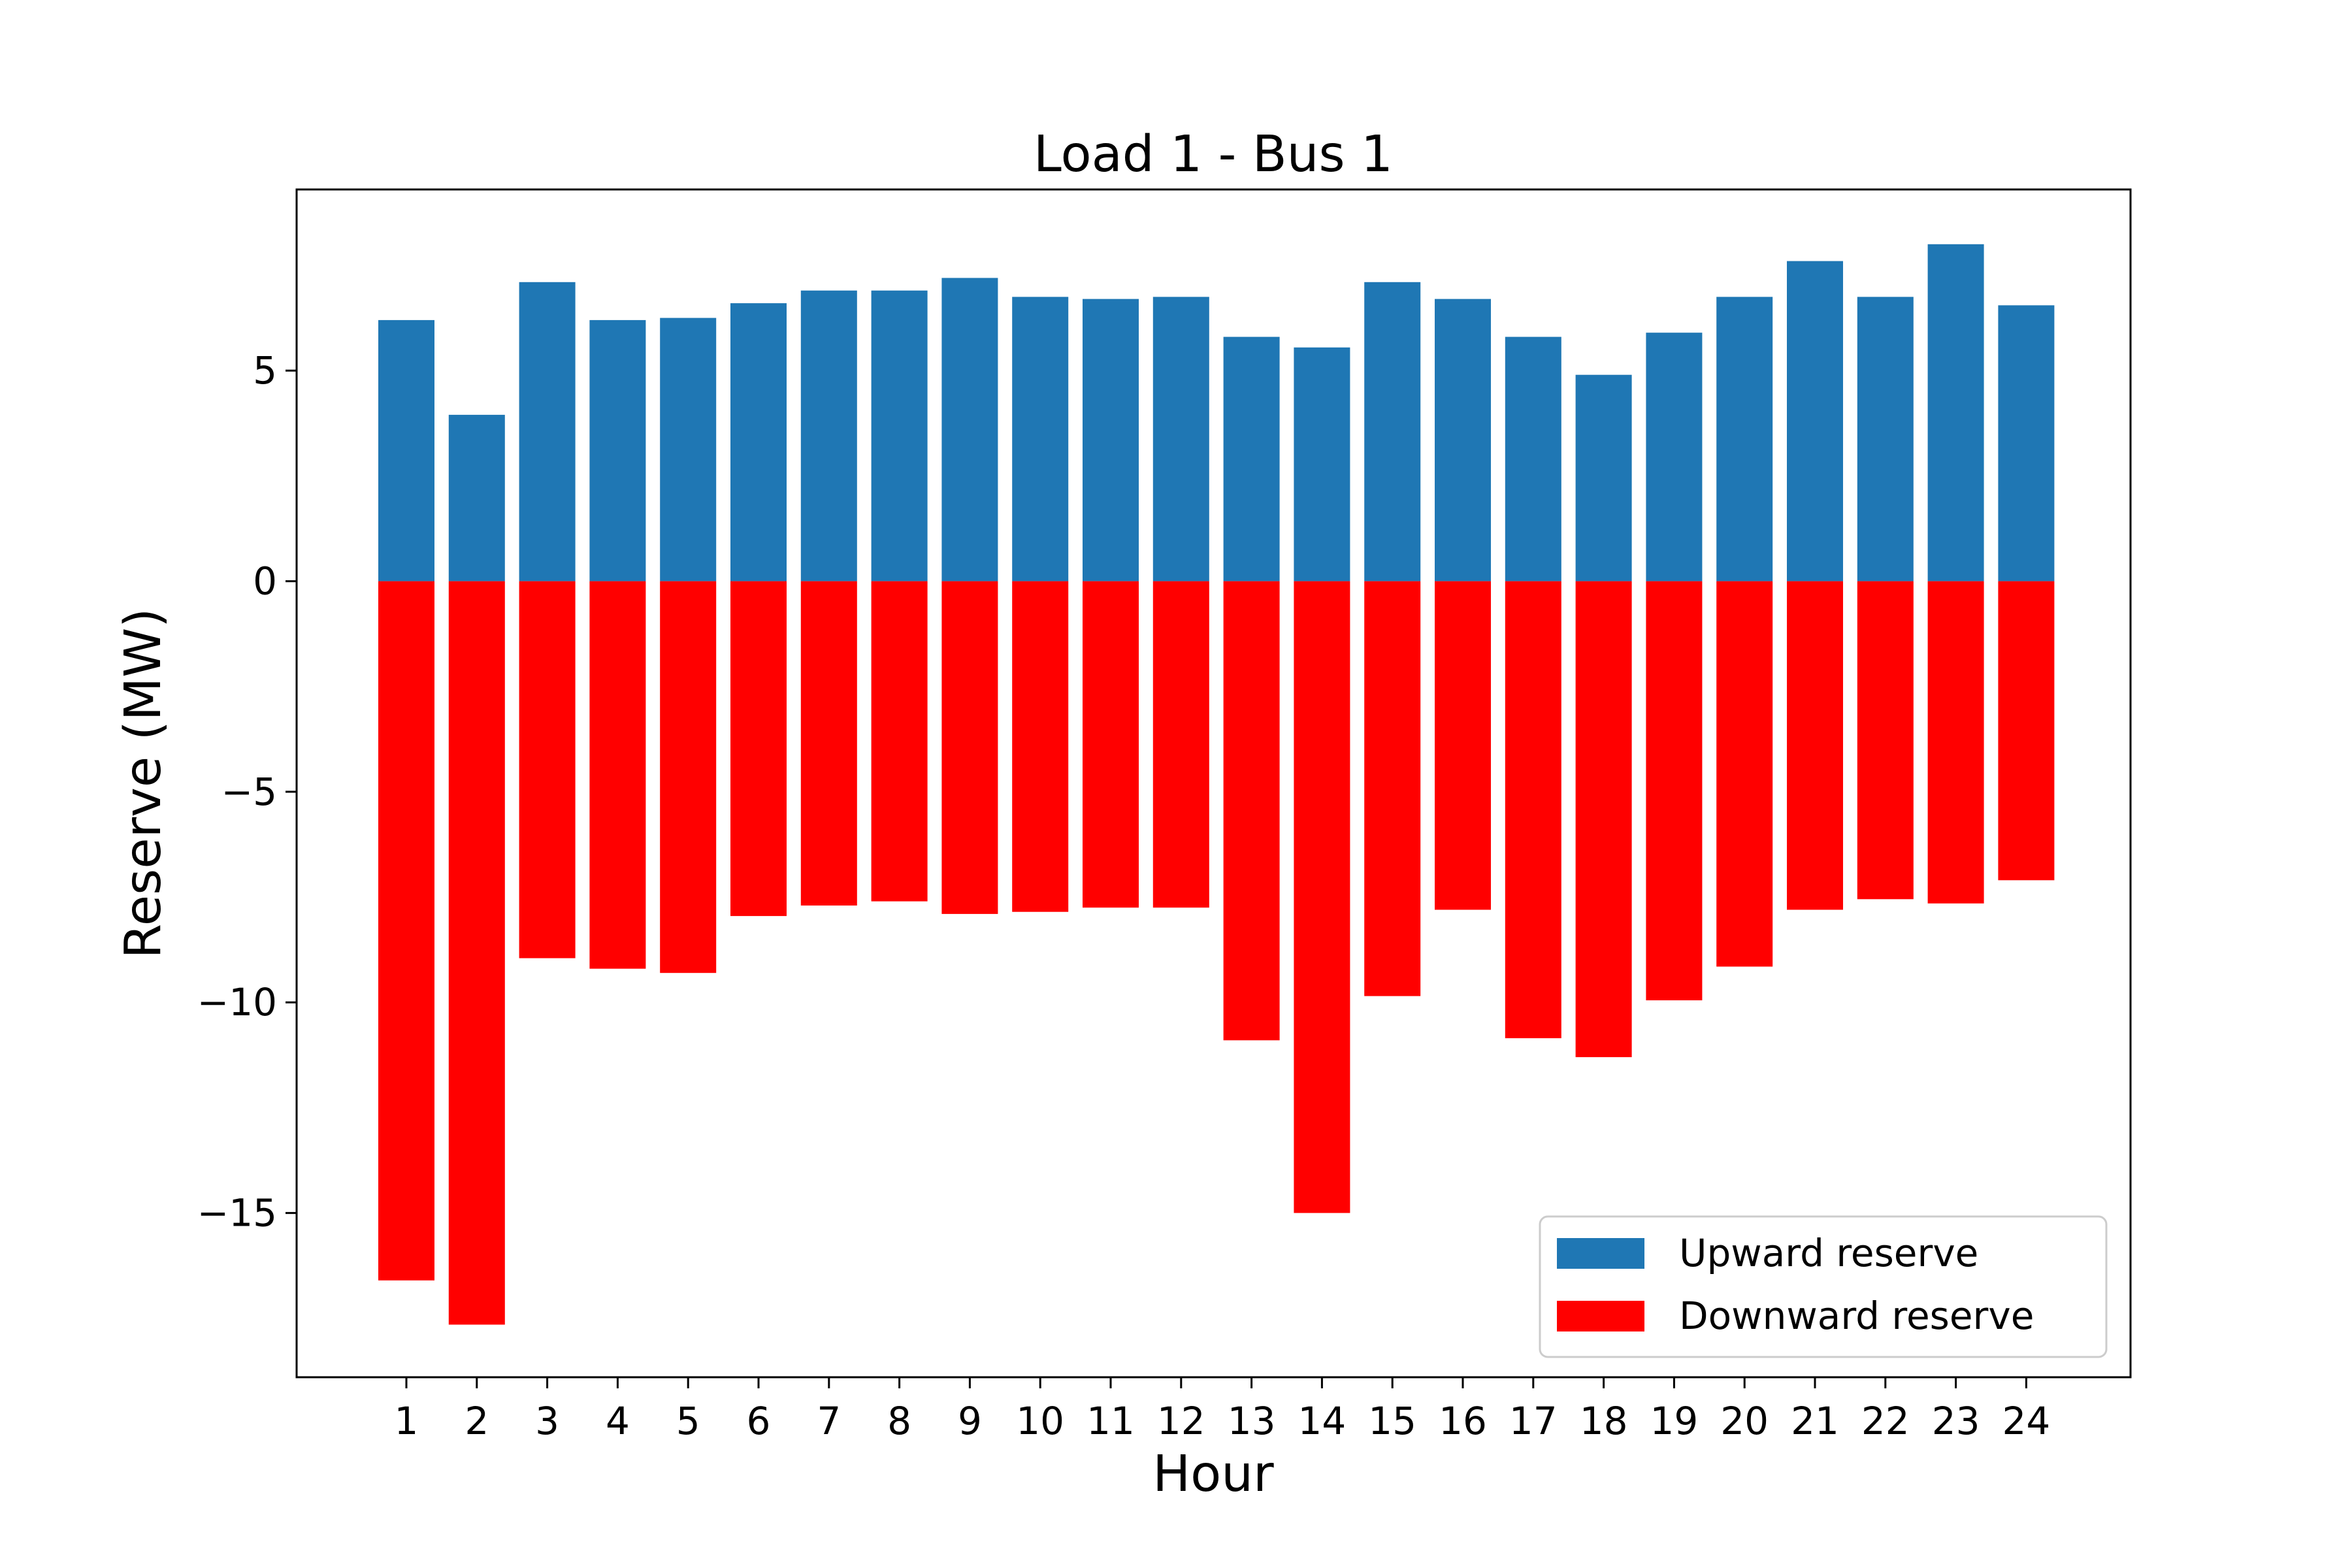 This screenshot has width=2352, height=1568. What do you see at coordinates (688, 1421) in the screenshot?
I see `x-tick-label: 5` at bounding box center [688, 1421].